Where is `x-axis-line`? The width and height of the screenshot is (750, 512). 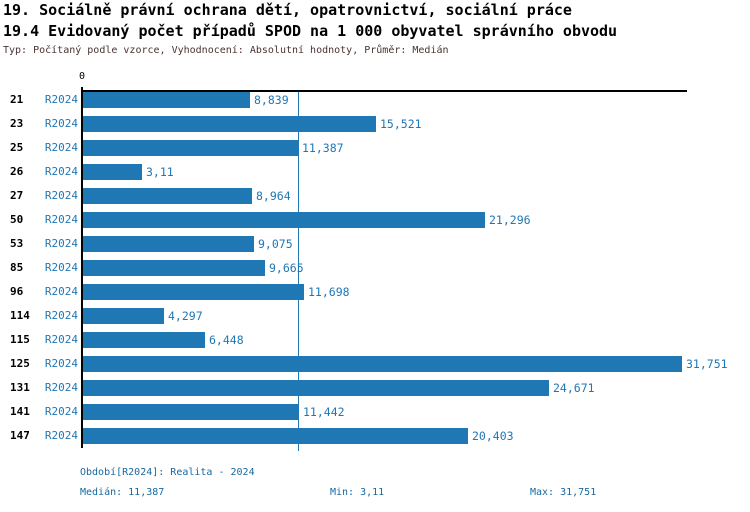
x-axis-line is located at coordinates (384, 91).